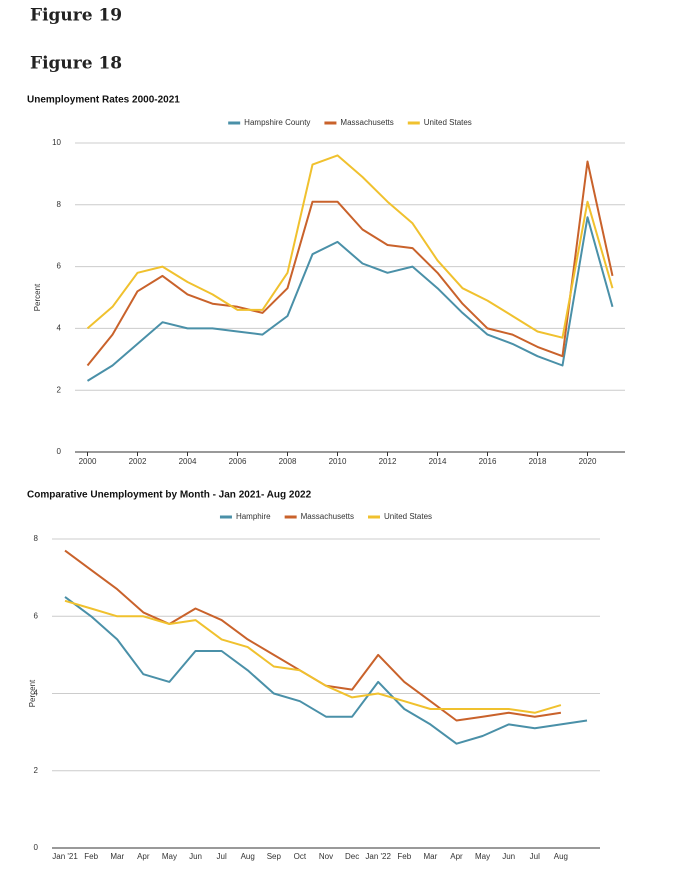 The image size is (690, 888). I want to click on x-tick-label: 2014, so click(438, 461).